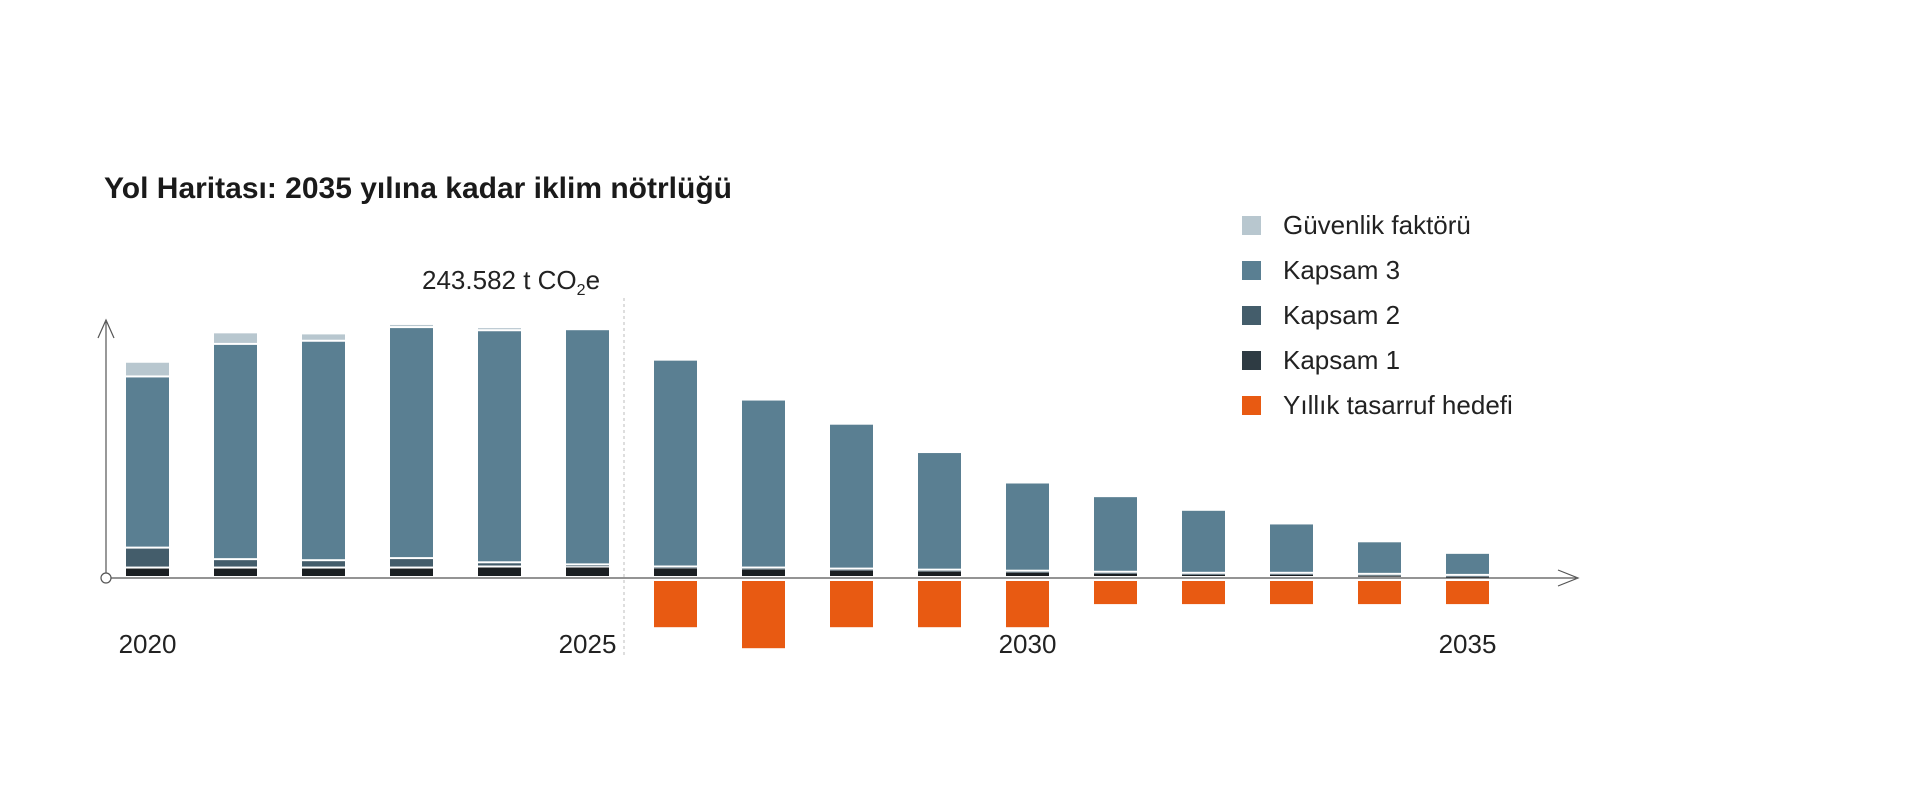 The height and width of the screenshot is (800, 1920). Describe the element at coordinates (1342, 315) in the screenshot. I see `legend-label: Kapsam 2` at that location.